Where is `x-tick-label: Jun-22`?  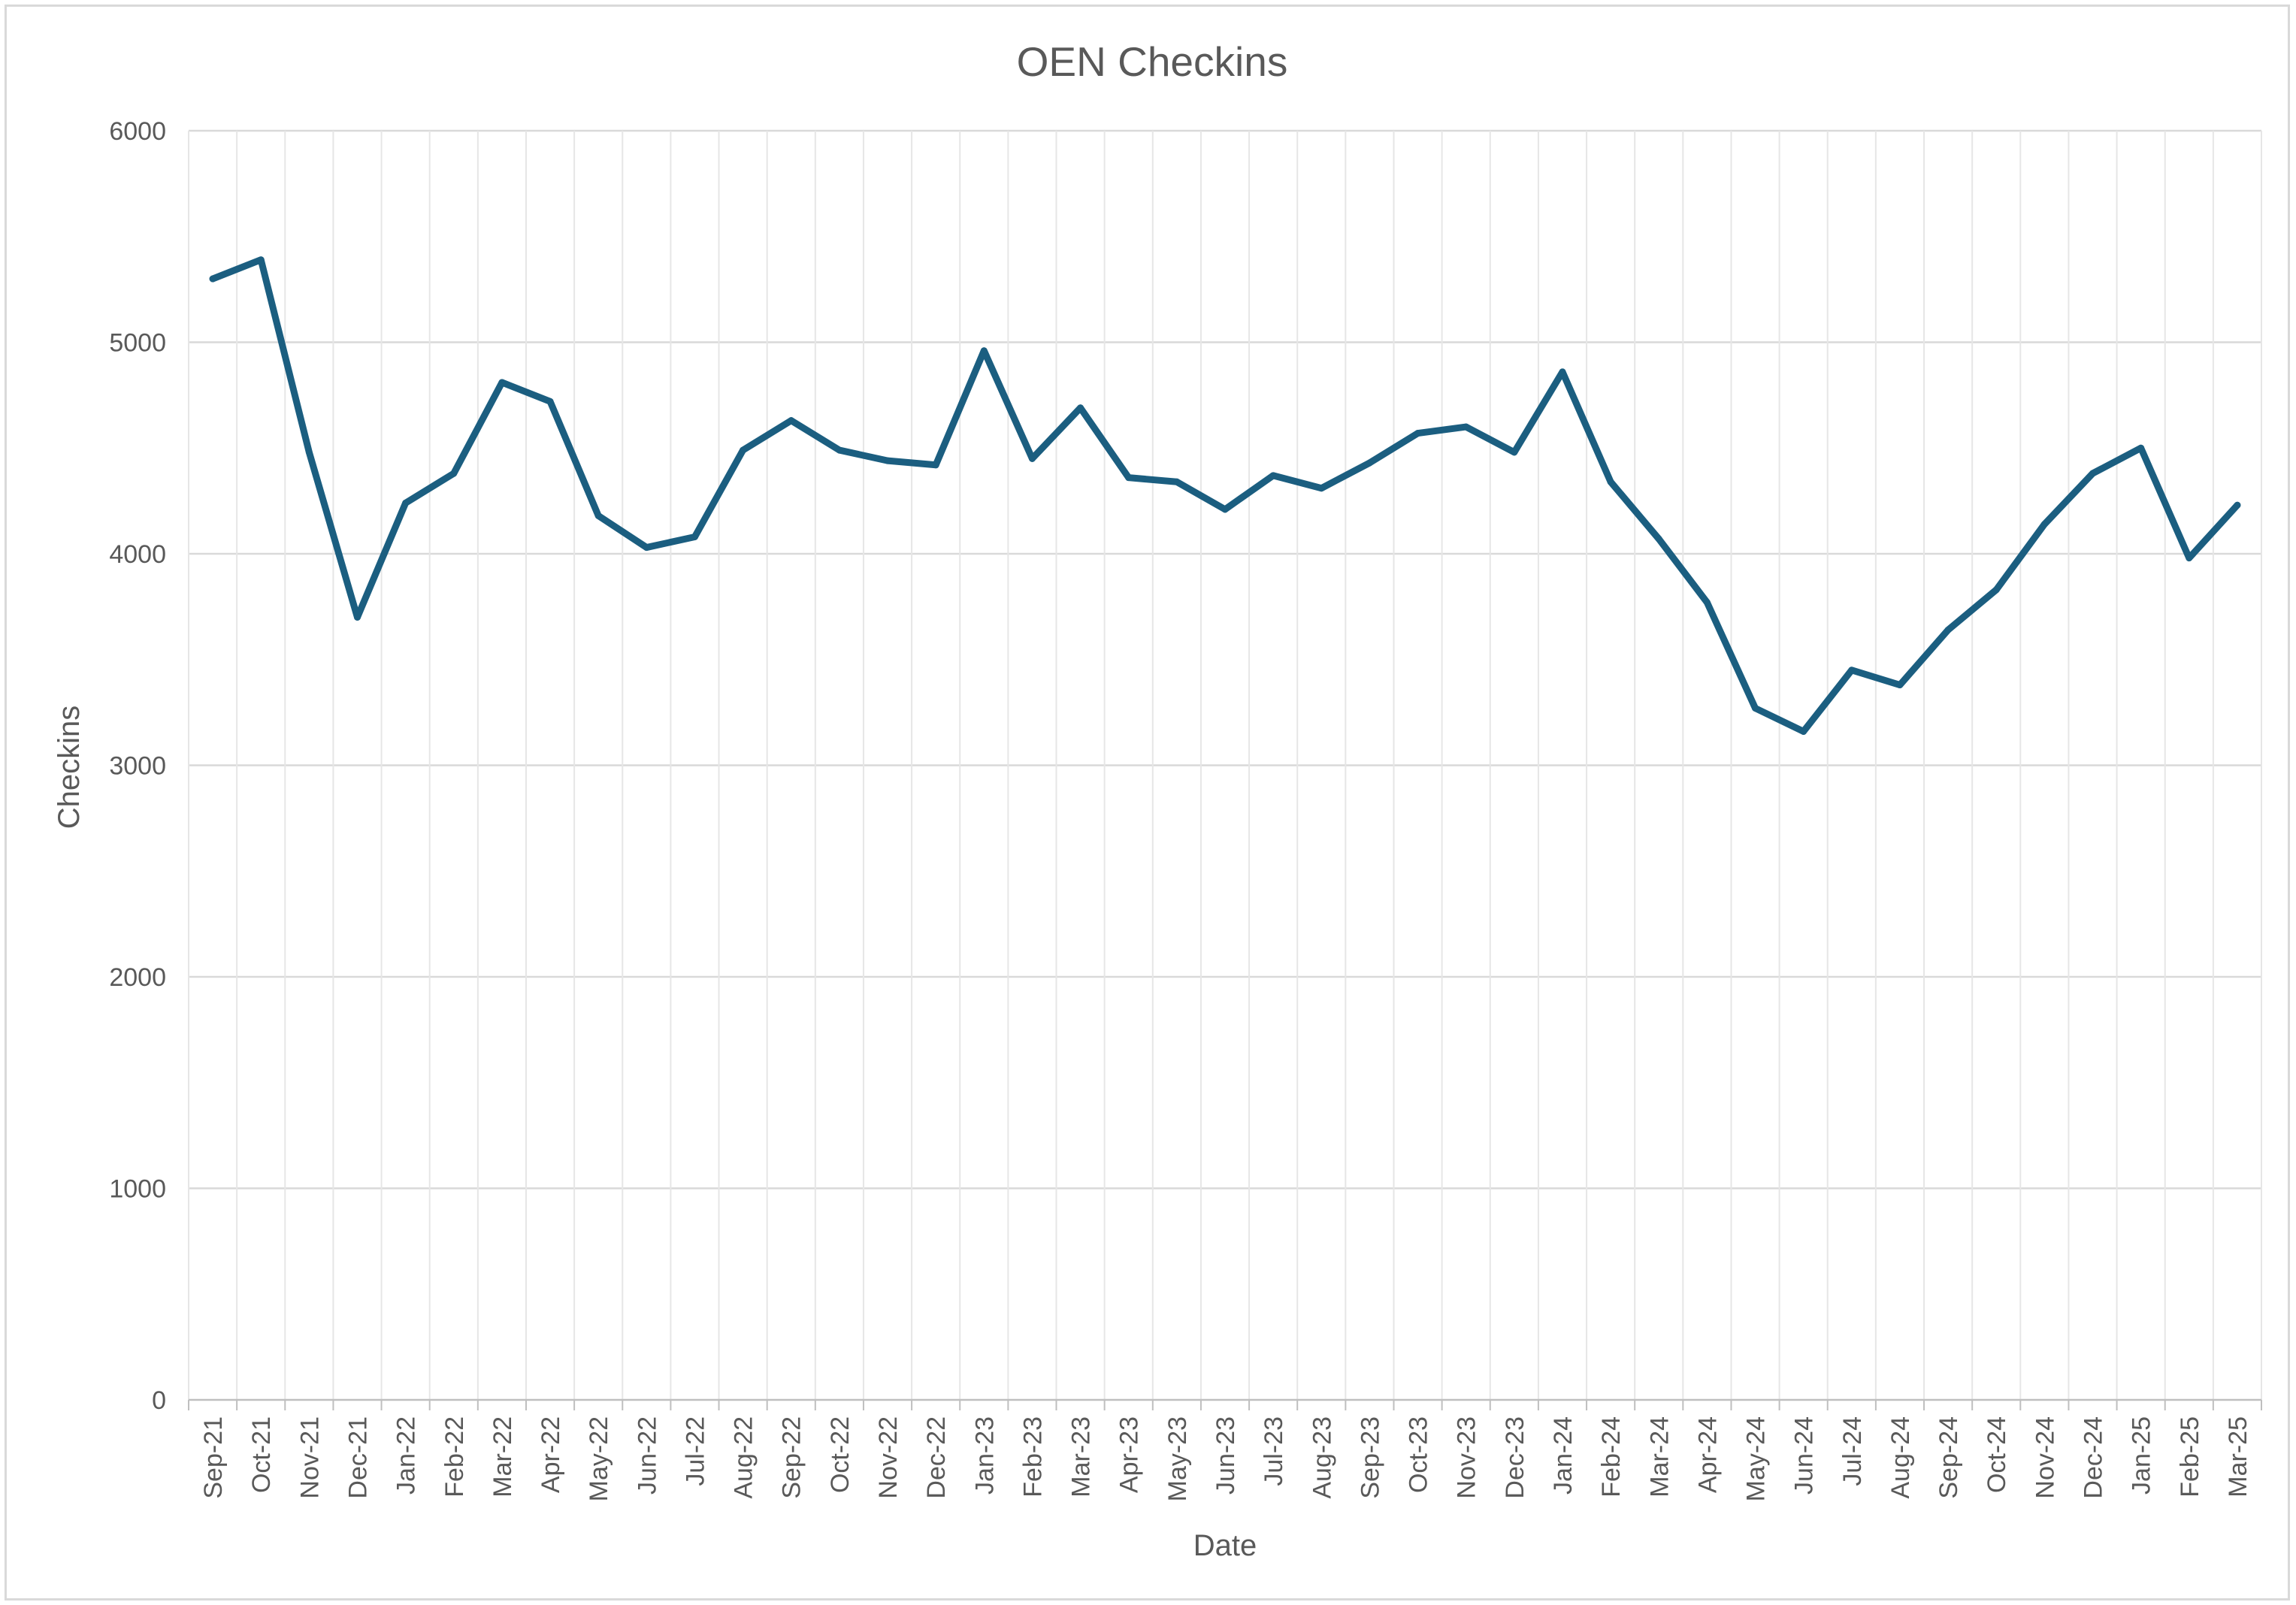 x-tick-label: Jun-22 is located at coordinates (647, 1455).